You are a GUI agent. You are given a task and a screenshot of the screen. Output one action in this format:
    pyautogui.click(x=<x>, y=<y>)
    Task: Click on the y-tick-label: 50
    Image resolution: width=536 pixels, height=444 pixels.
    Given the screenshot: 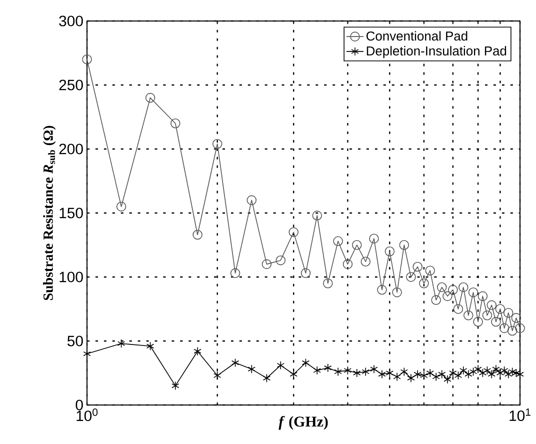 What is the action you would take?
    pyautogui.click(x=75, y=341)
    